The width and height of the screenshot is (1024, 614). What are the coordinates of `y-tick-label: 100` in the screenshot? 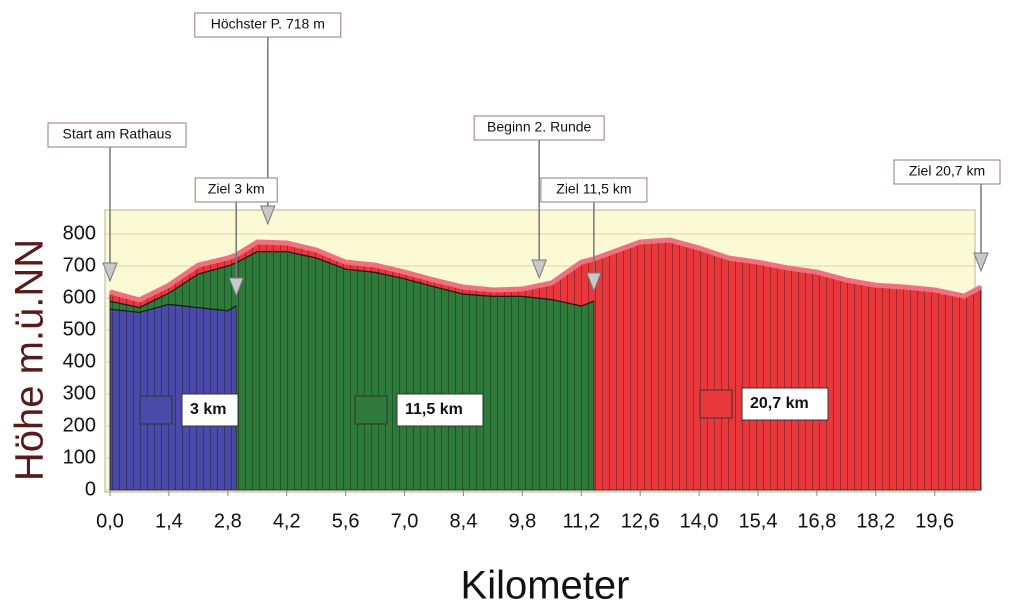 It's located at (79, 457).